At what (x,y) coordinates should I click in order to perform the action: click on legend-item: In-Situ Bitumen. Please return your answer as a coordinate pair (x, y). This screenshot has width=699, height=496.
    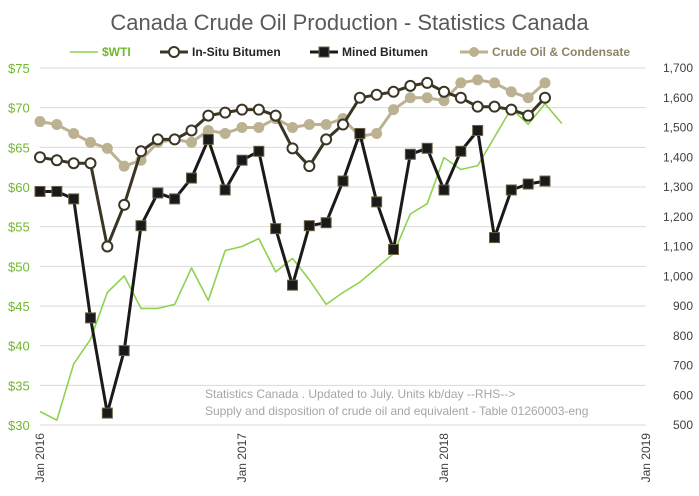
    Looking at the image, I should click on (220, 52).